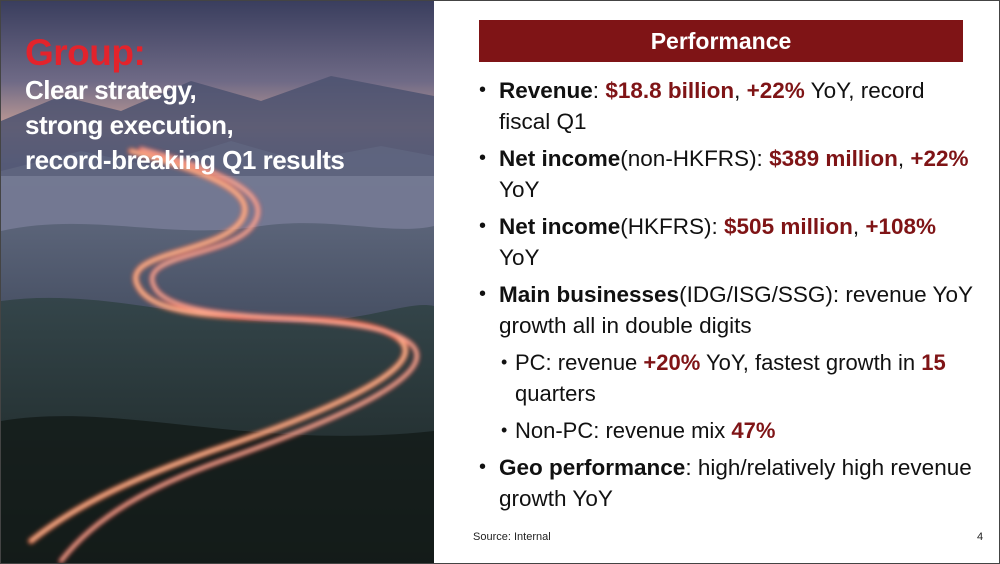  I want to click on subtitle-line-1: Clear strategy,, so click(111, 90).